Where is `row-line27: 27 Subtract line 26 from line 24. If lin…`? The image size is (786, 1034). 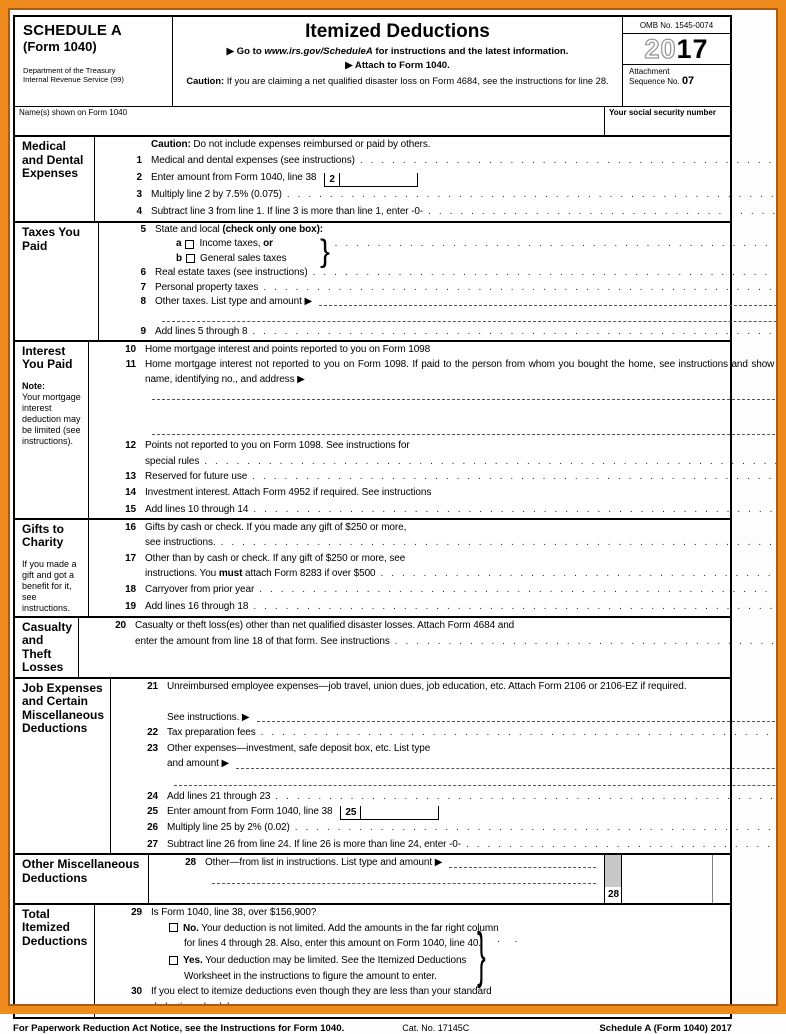 row-line27: 27 Subtract line 26 from line 24. If lin… is located at coordinates (448, 845).